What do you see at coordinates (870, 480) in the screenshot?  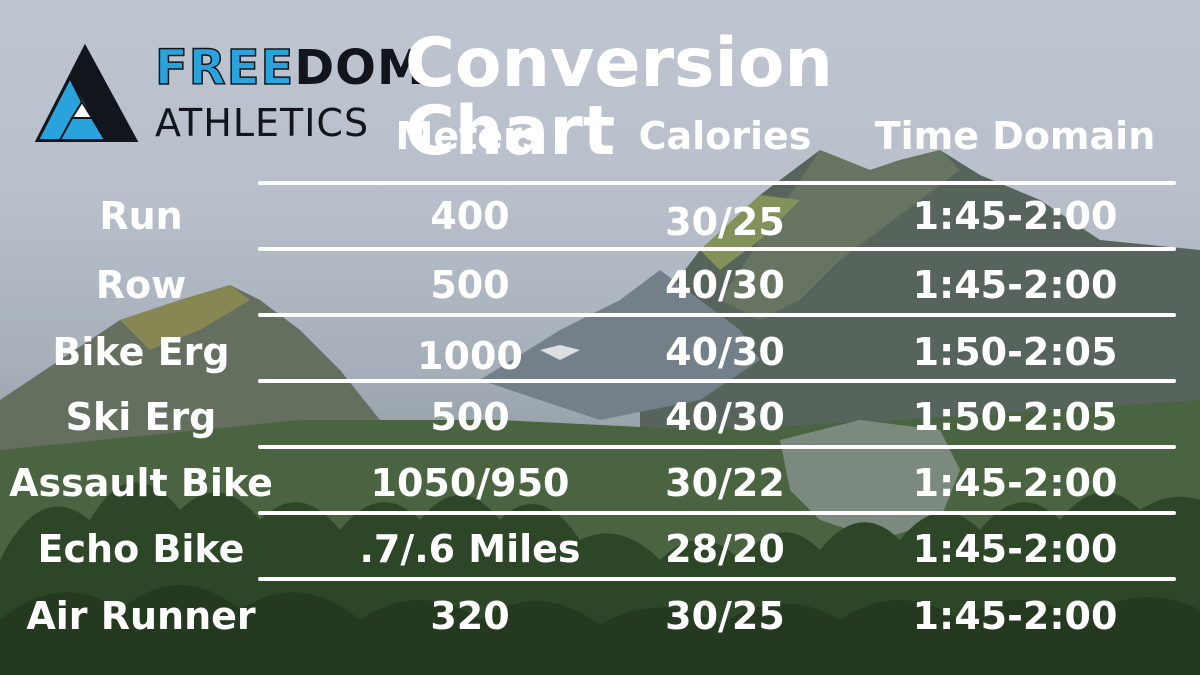 I see `cliff-face` at bounding box center [870, 480].